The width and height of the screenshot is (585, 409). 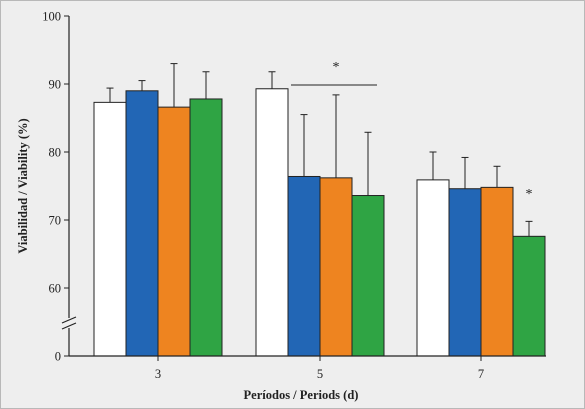 I want to click on x-tick-label-7: 7, so click(x=481, y=374).